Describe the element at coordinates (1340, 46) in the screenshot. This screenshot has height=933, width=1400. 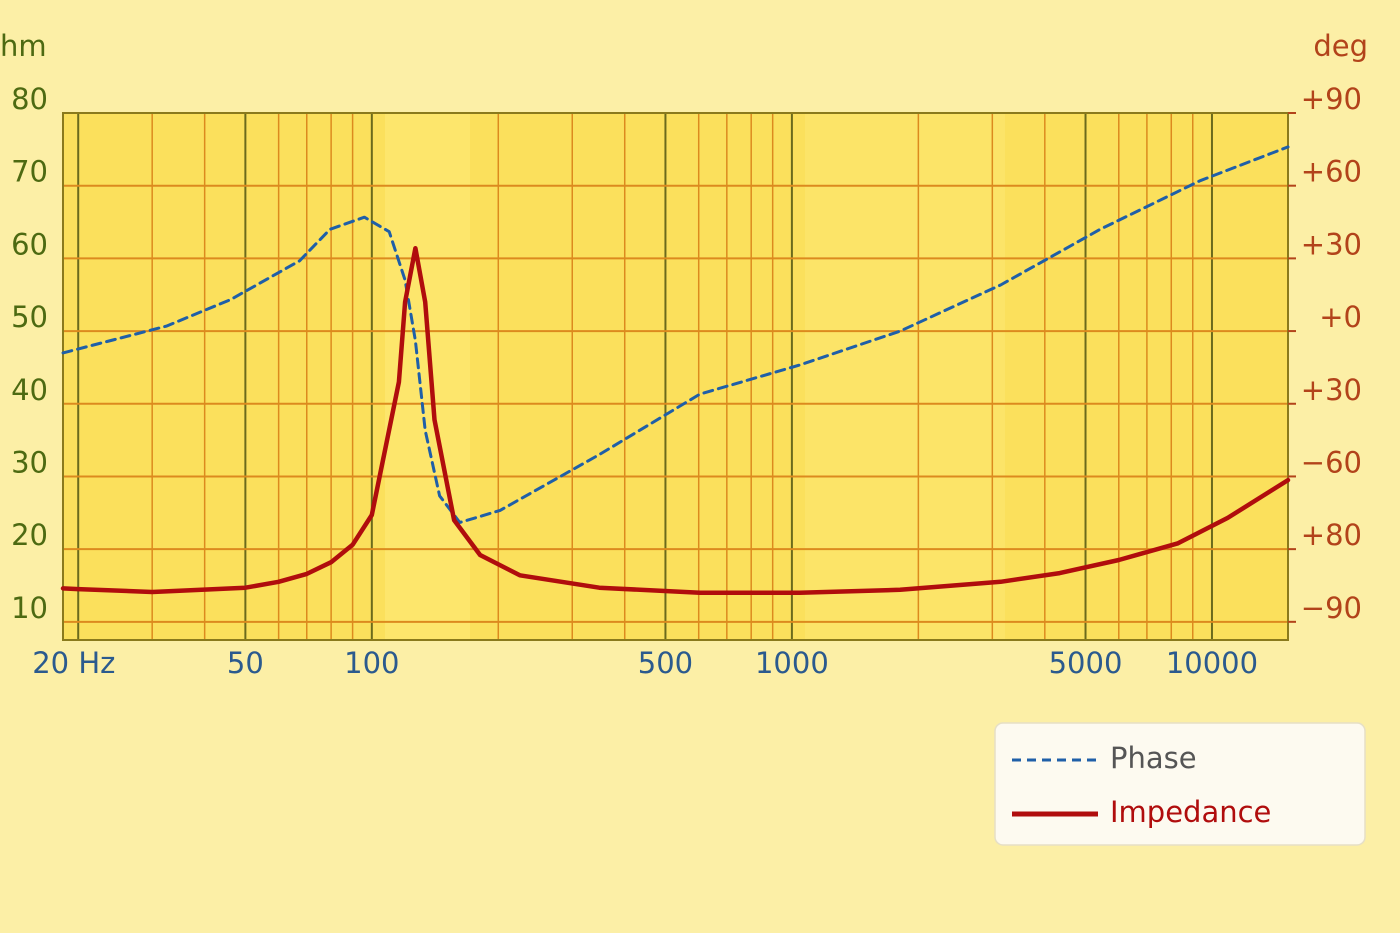
I see `y2-axis-label: deg` at that location.